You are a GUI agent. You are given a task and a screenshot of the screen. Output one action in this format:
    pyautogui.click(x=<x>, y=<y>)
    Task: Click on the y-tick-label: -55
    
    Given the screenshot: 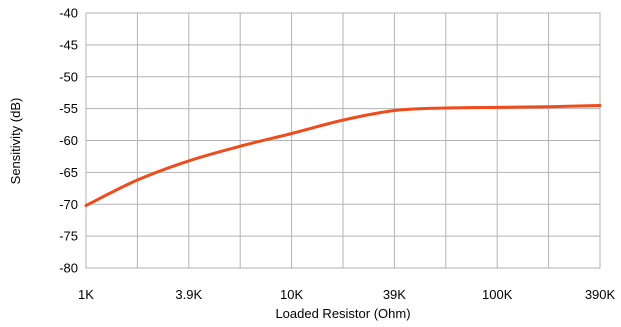 What is the action you would take?
    pyautogui.click(x=68, y=108)
    